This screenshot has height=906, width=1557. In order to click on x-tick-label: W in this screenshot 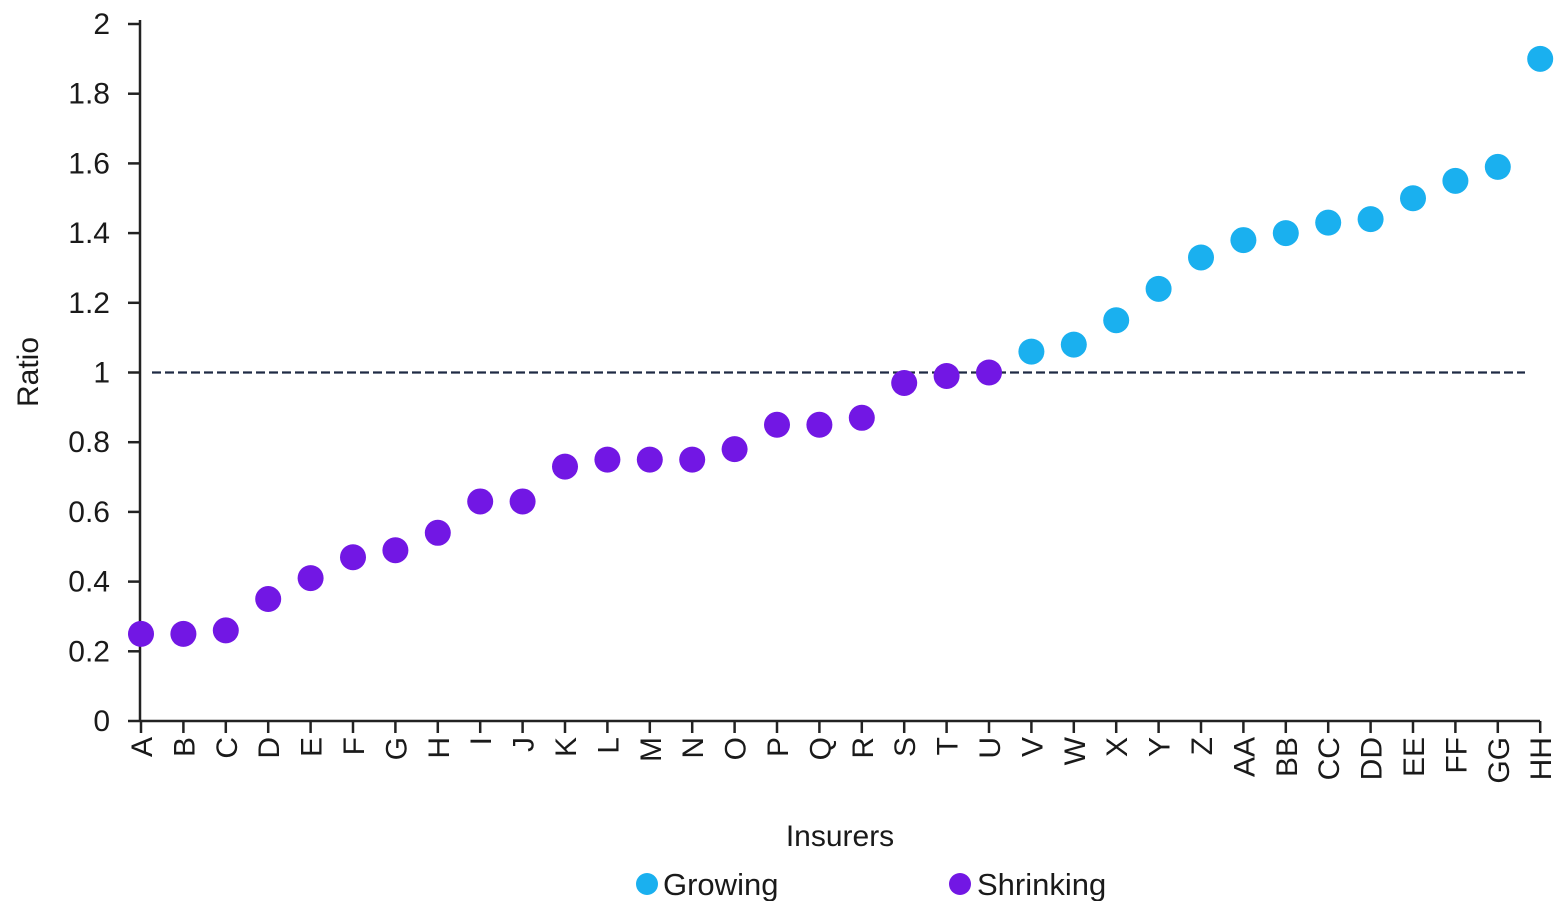, I will do `click(1075, 750)`.